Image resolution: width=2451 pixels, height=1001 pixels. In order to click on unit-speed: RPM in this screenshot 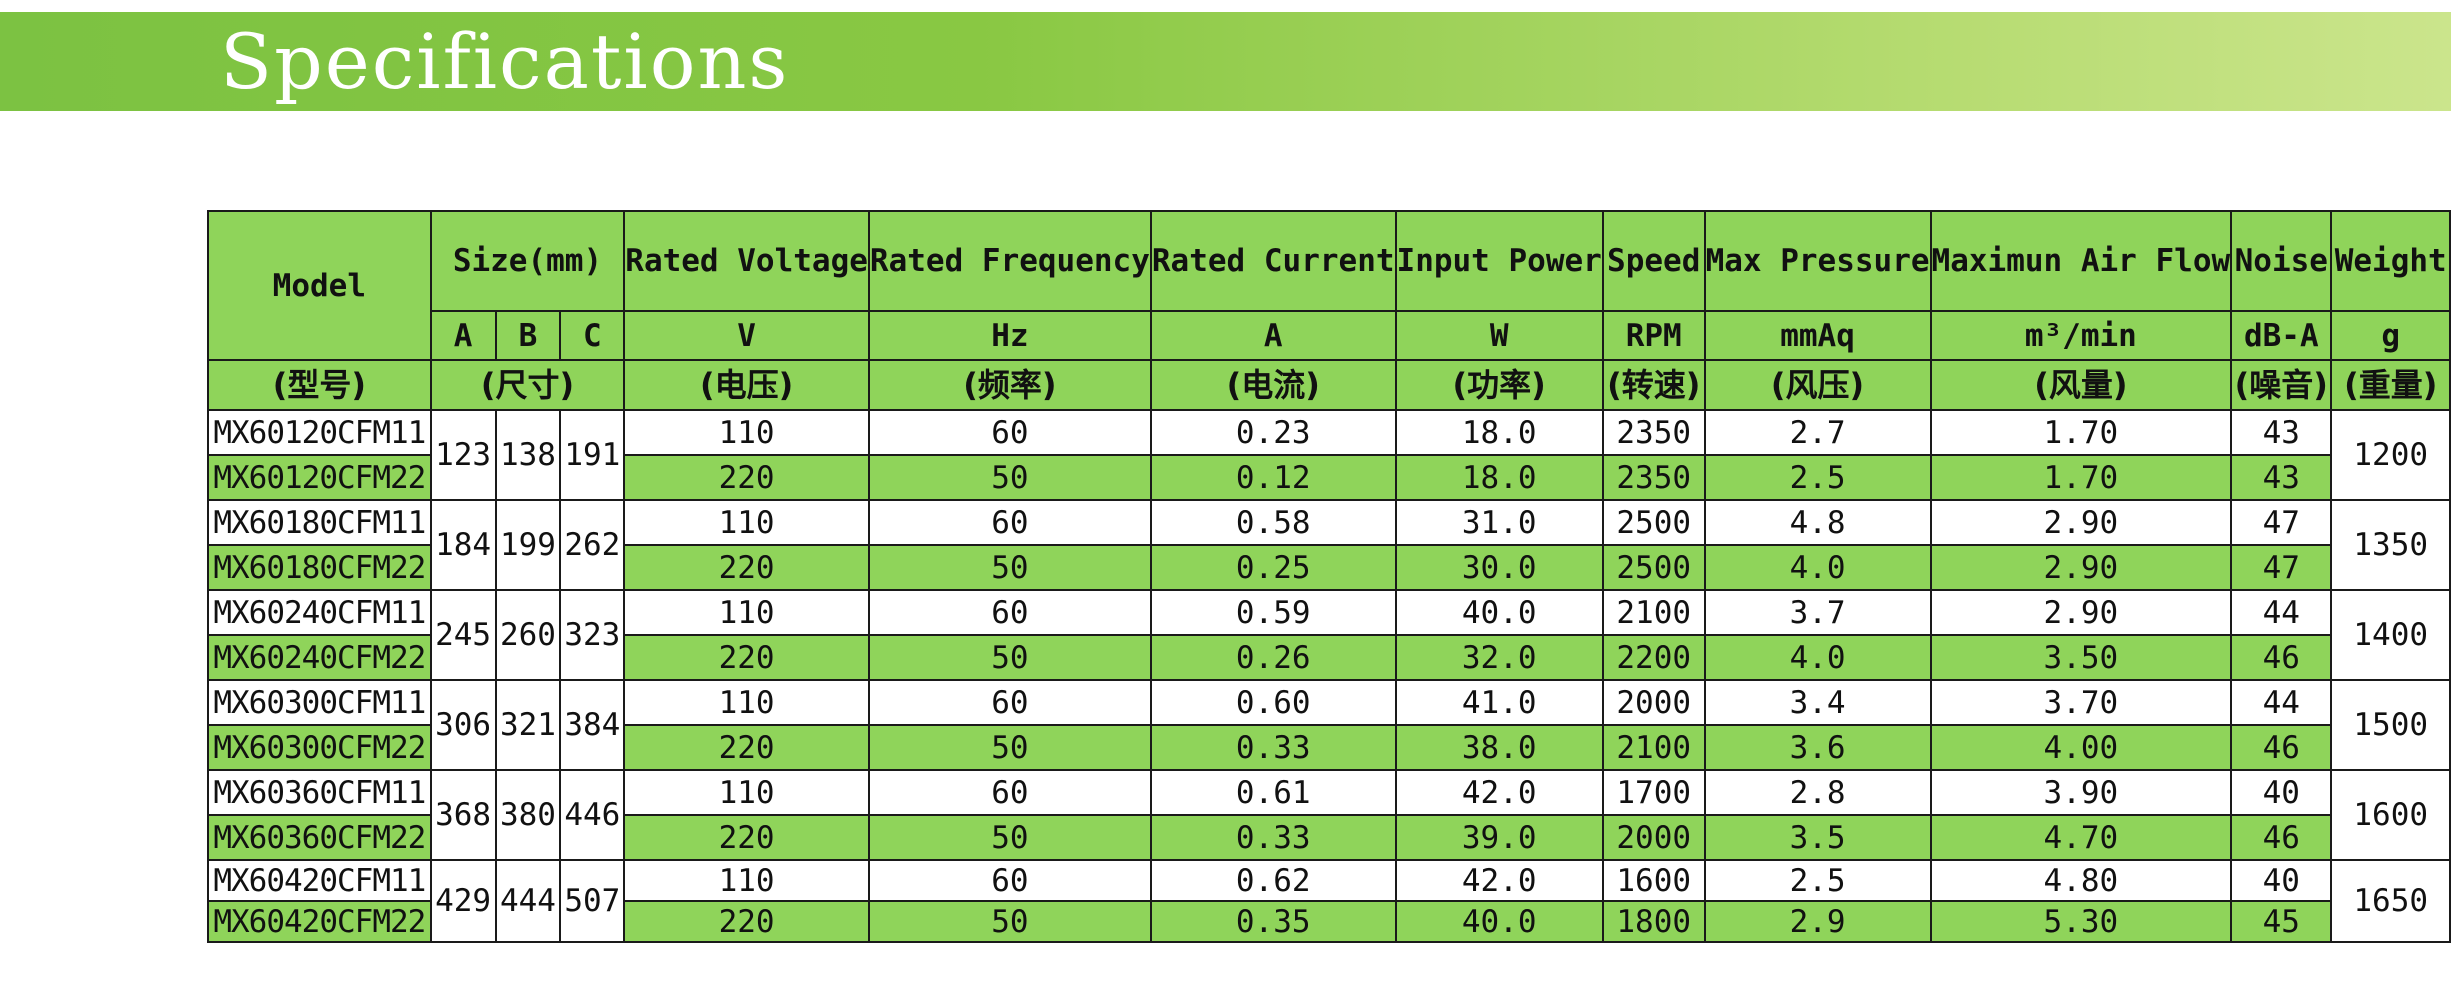, I will do `click(1653, 335)`.